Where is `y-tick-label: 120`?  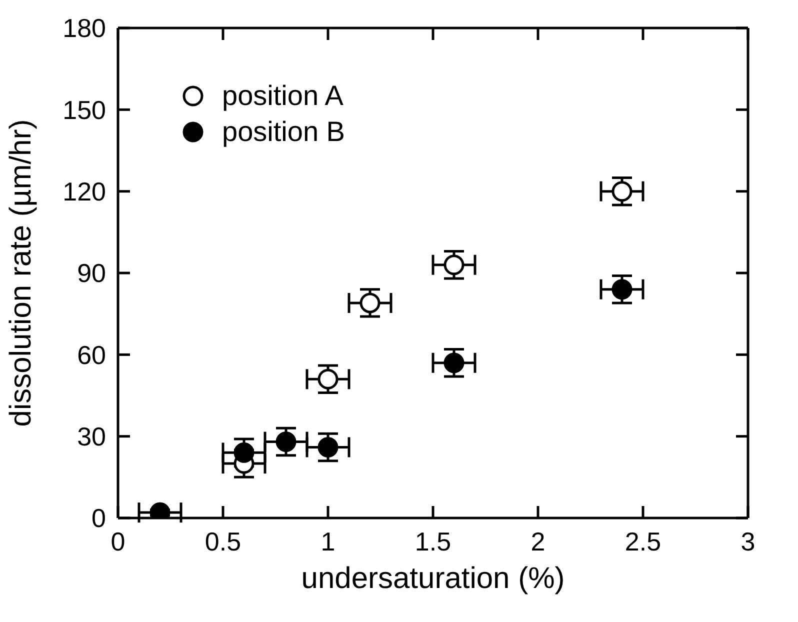 y-tick-label: 120 is located at coordinates (84, 191).